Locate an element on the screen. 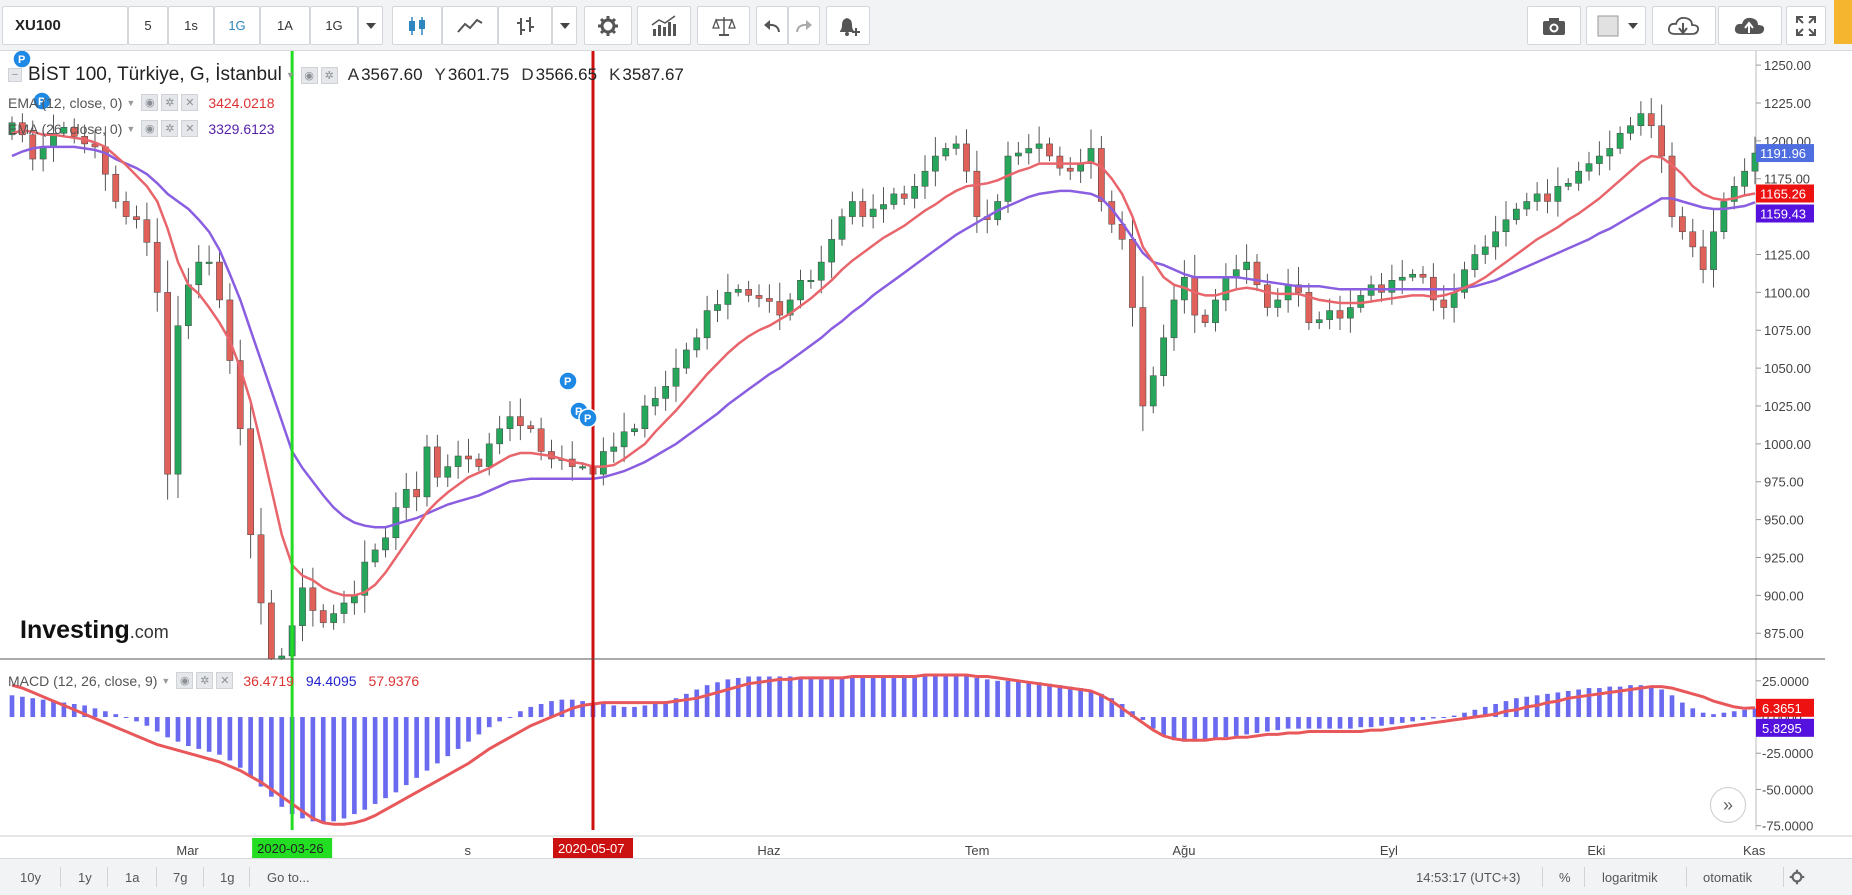 The height and width of the screenshot is (895, 1852). event-badge-icon is located at coordinates (588, 418).